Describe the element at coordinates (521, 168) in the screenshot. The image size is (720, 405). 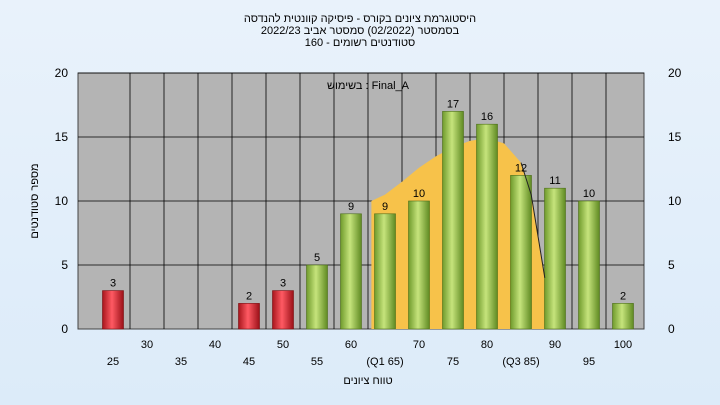
I see `data-label-85: 12` at that location.